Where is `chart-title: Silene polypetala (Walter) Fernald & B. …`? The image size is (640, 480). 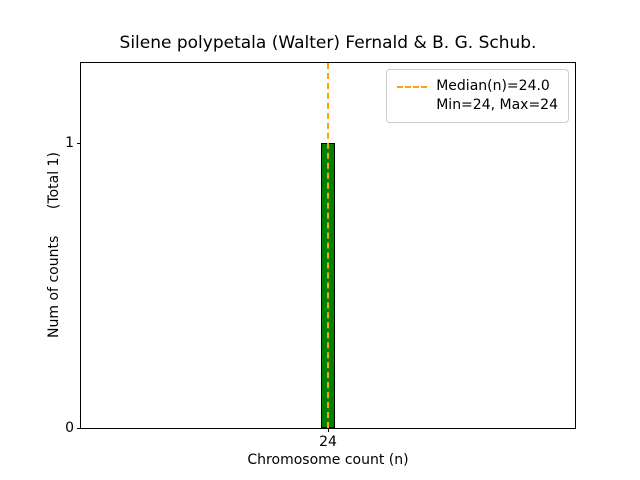
chart-title: Silene polypetala (Walter) Fernald & B. … is located at coordinates (328, 43).